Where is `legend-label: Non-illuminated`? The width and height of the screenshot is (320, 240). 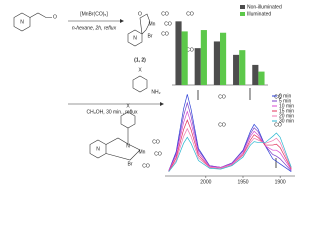 legend-label: Non-illuminated is located at coordinates (264, 7).